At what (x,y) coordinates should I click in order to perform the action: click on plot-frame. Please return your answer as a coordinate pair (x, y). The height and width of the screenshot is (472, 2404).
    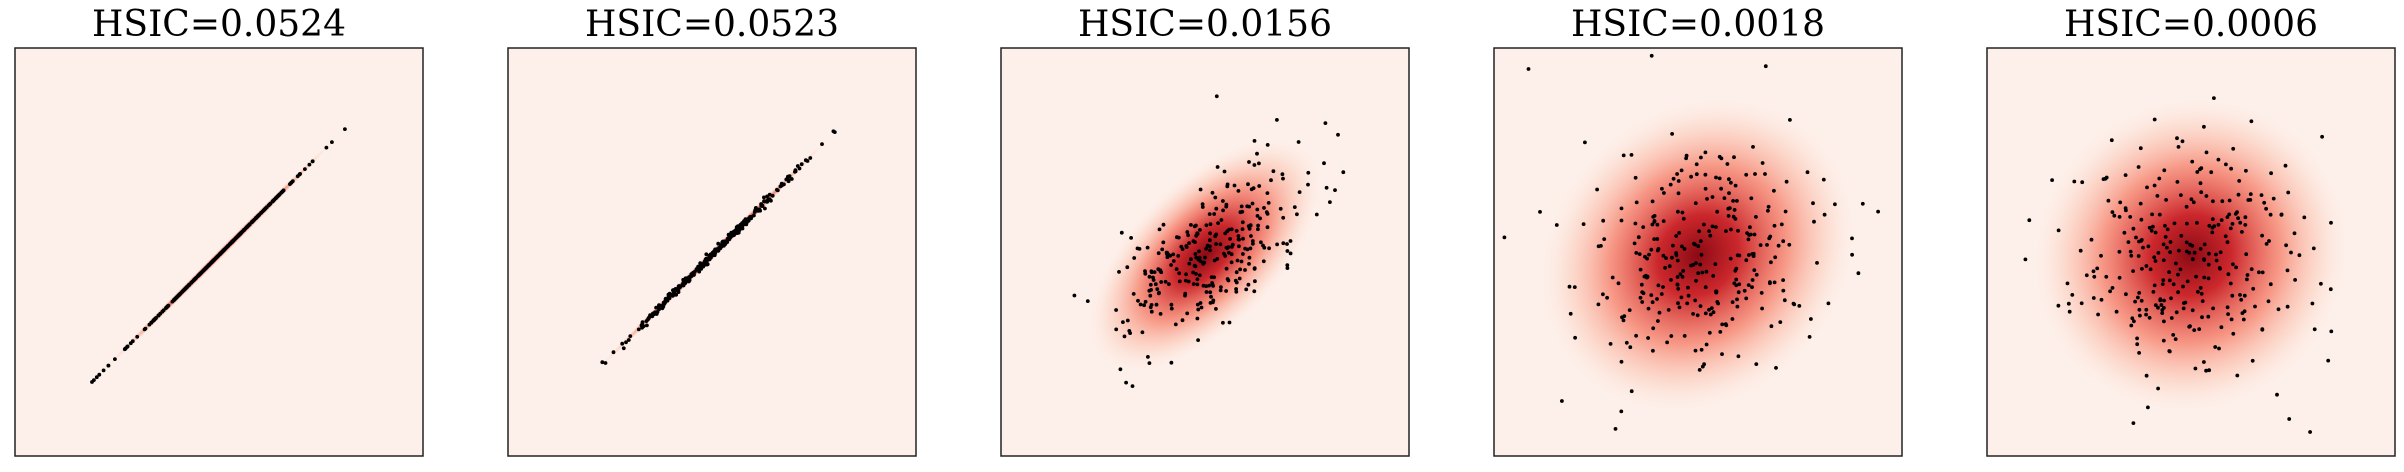
    Looking at the image, I should click on (1698, 252).